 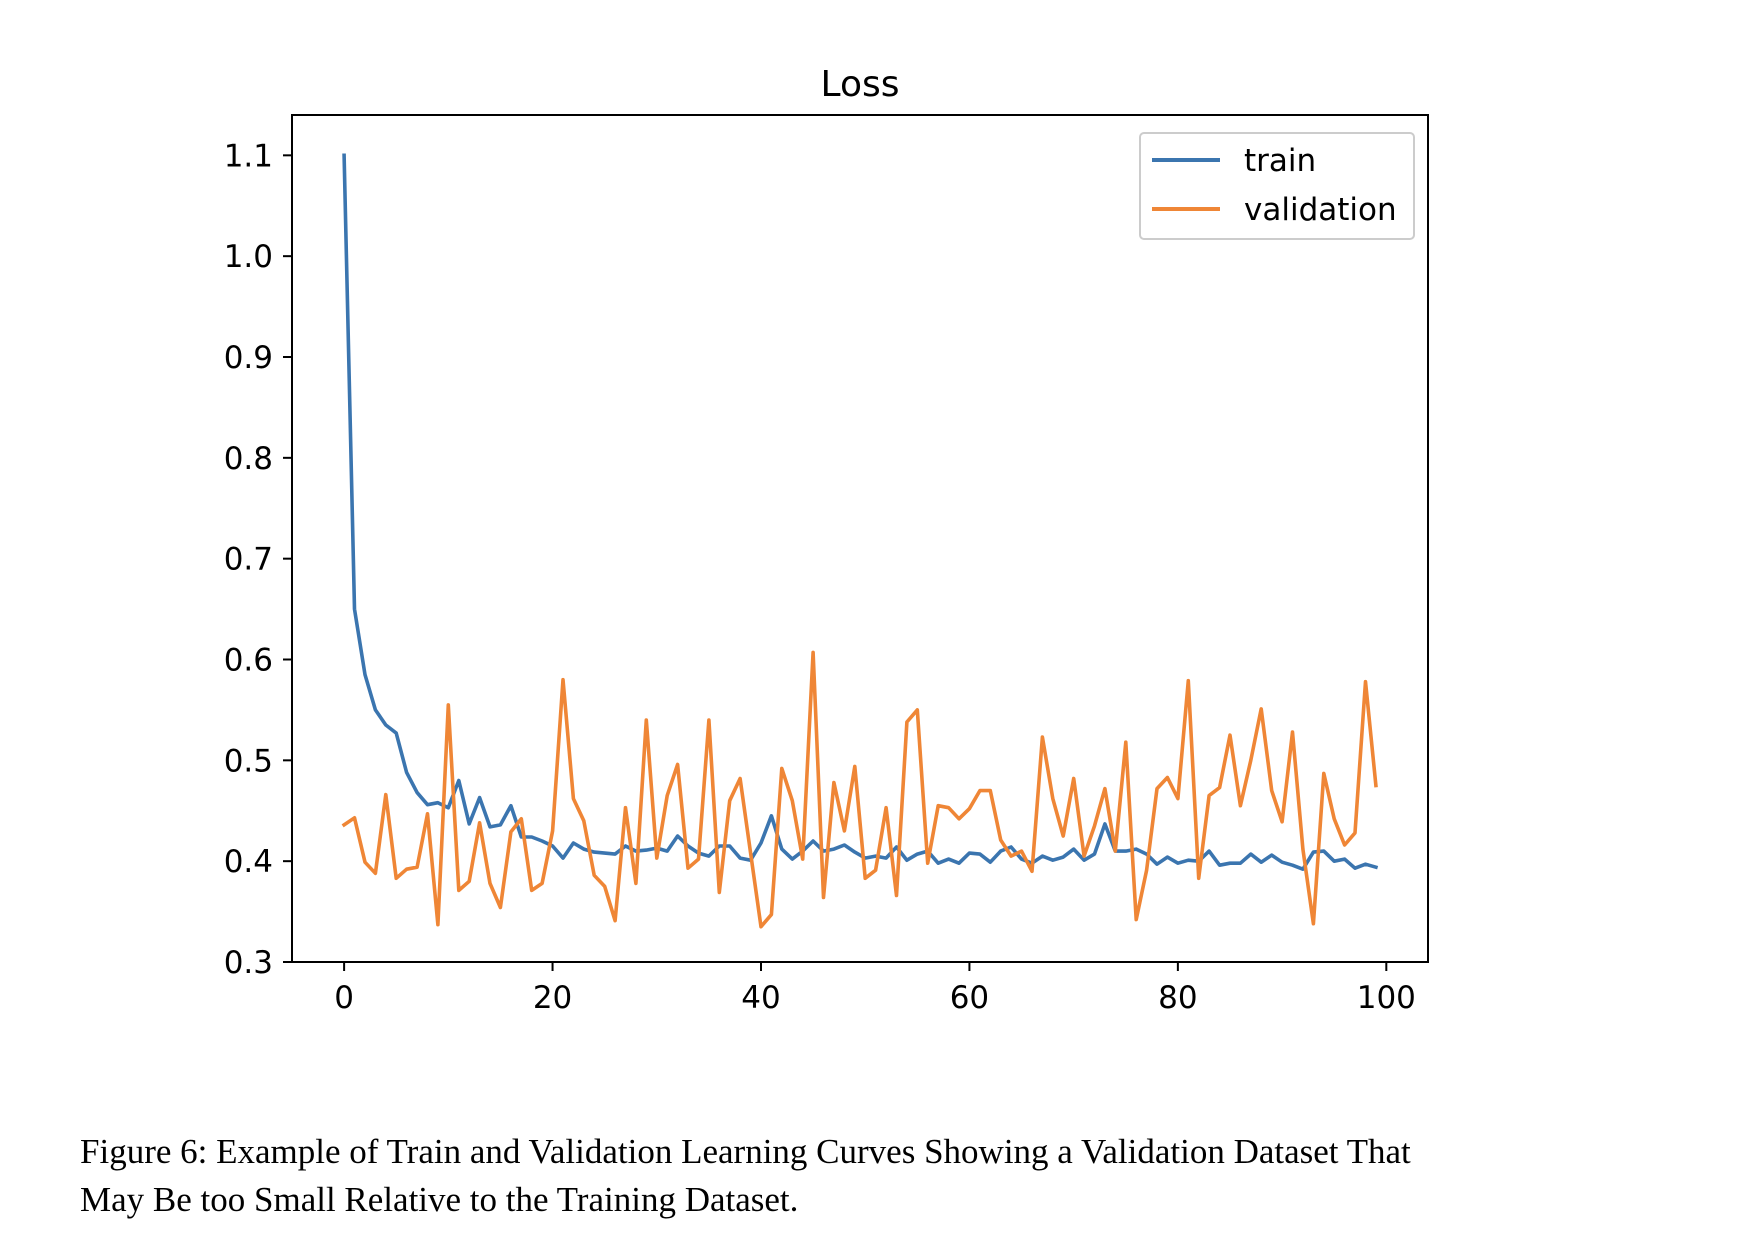 What do you see at coordinates (760, 998) in the screenshot?
I see `x-tick-label: 40` at bounding box center [760, 998].